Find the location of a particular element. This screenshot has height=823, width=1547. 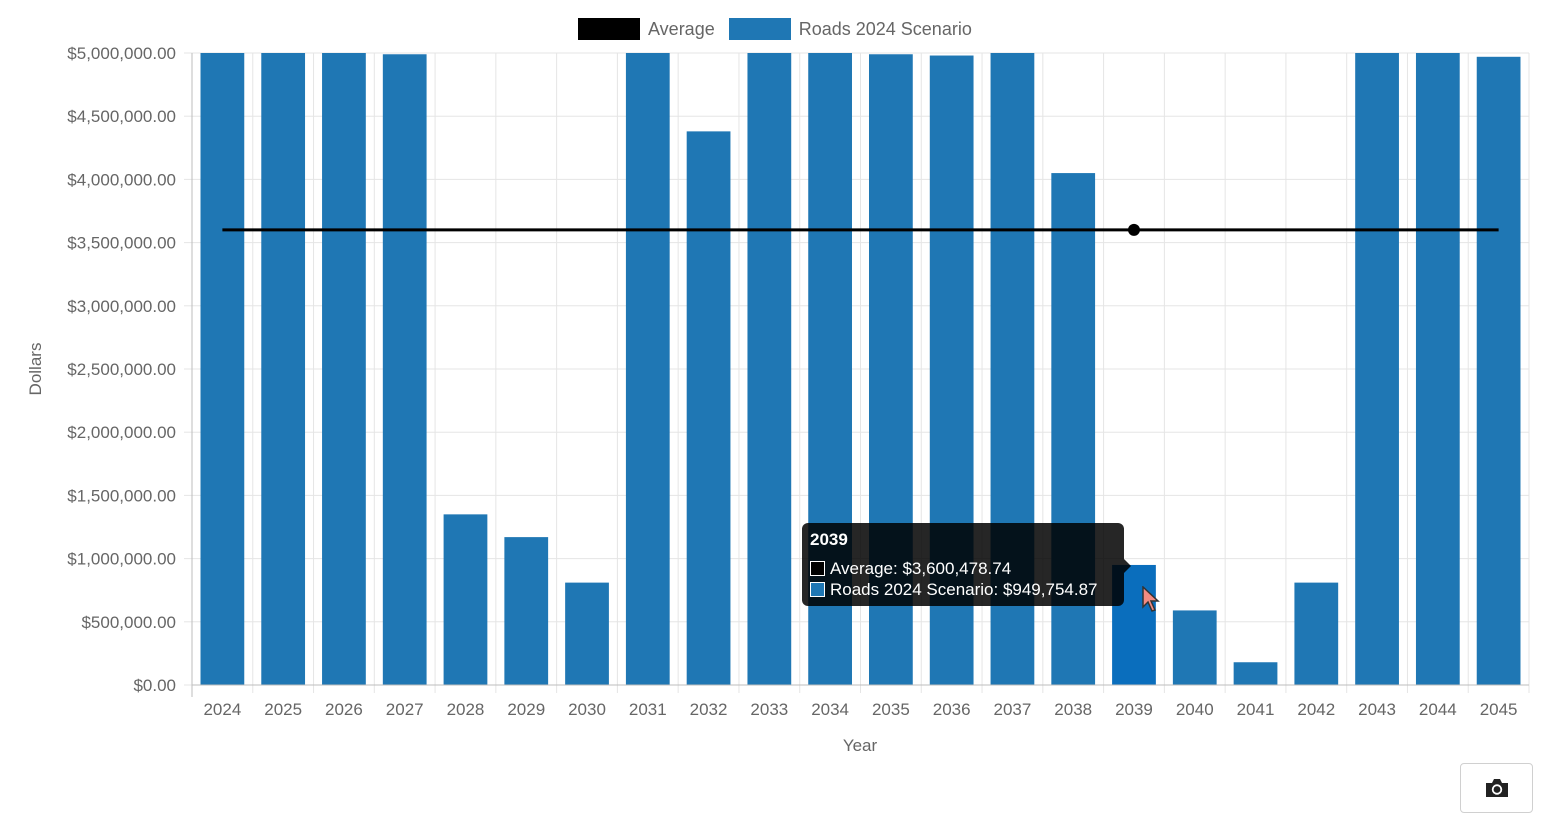

x-tick-label: 2035 is located at coordinates (891, 709).